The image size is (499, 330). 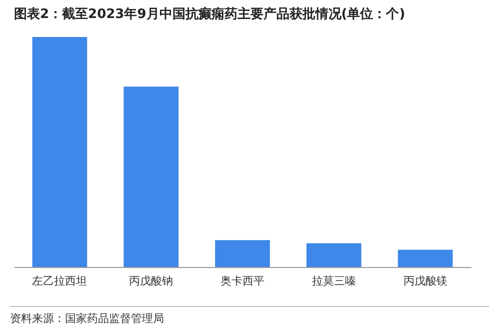 What do you see at coordinates (242, 281) in the screenshot?
I see `x-tick-label: 奥卡西平` at bounding box center [242, 281].